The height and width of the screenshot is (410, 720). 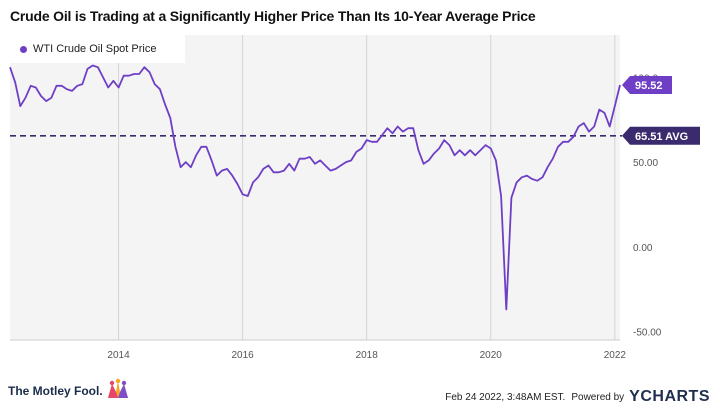 What do you see at coordinates (615, 355) in the screenshot?
I see `x-tick-label: 2022` at bounding box center [615, 355].